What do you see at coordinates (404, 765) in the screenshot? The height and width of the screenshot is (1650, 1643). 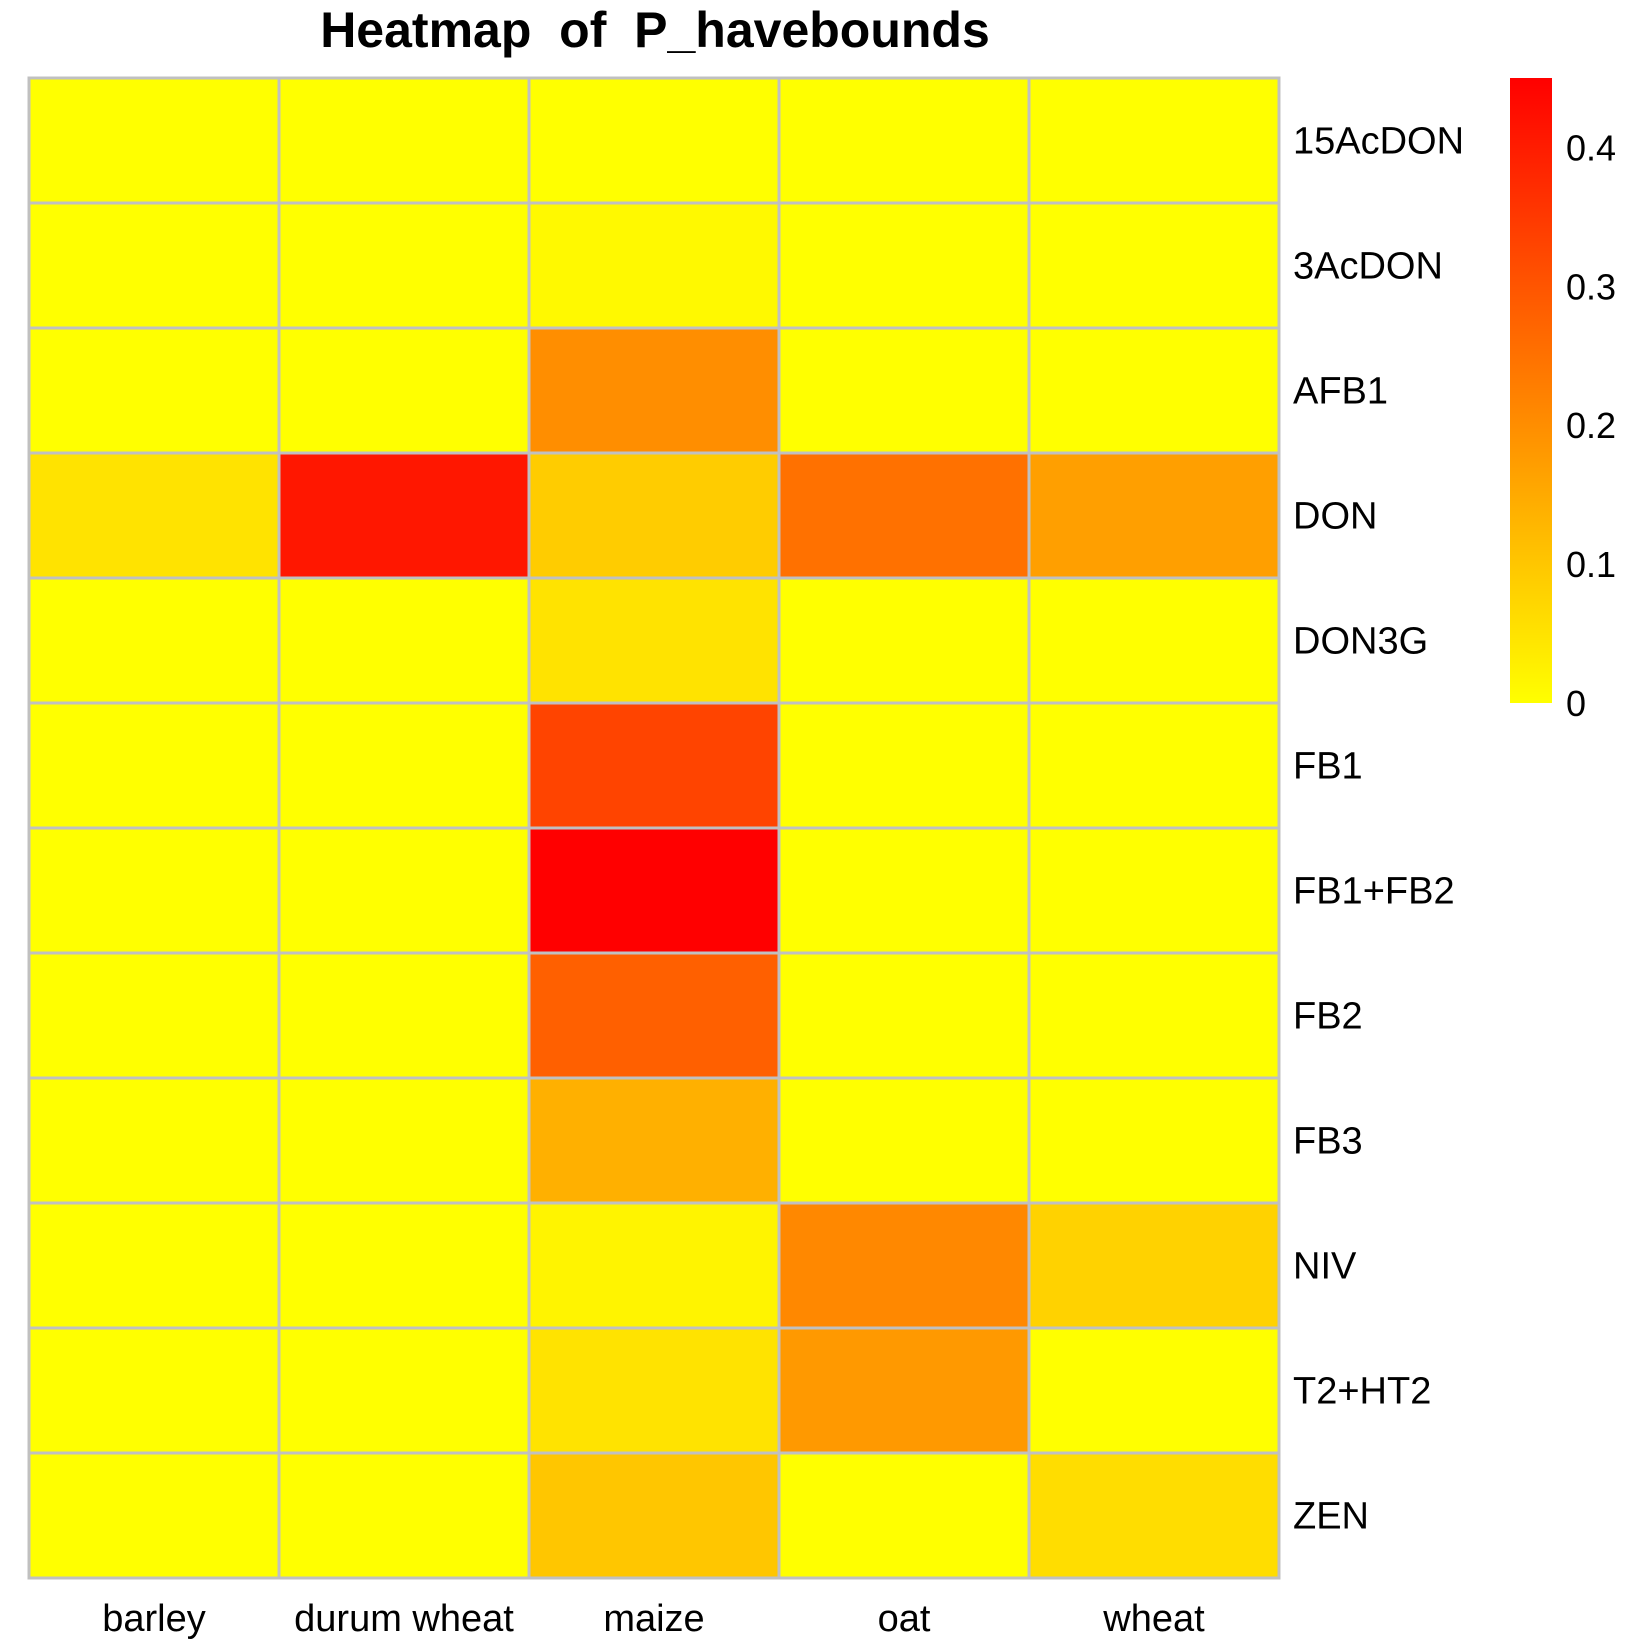 I see `heatmap-cell-fb1-durum-wheat` at bounding box center [404, 765].